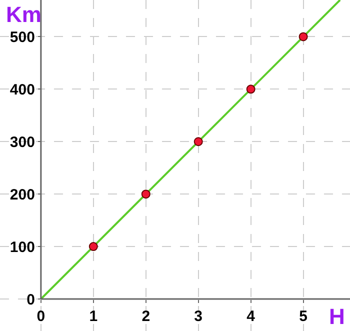 The image size is (350, 331). Describe the element at coordinates (251, 316) in the screenshot. I see `x-tick-label: 4` at that location.